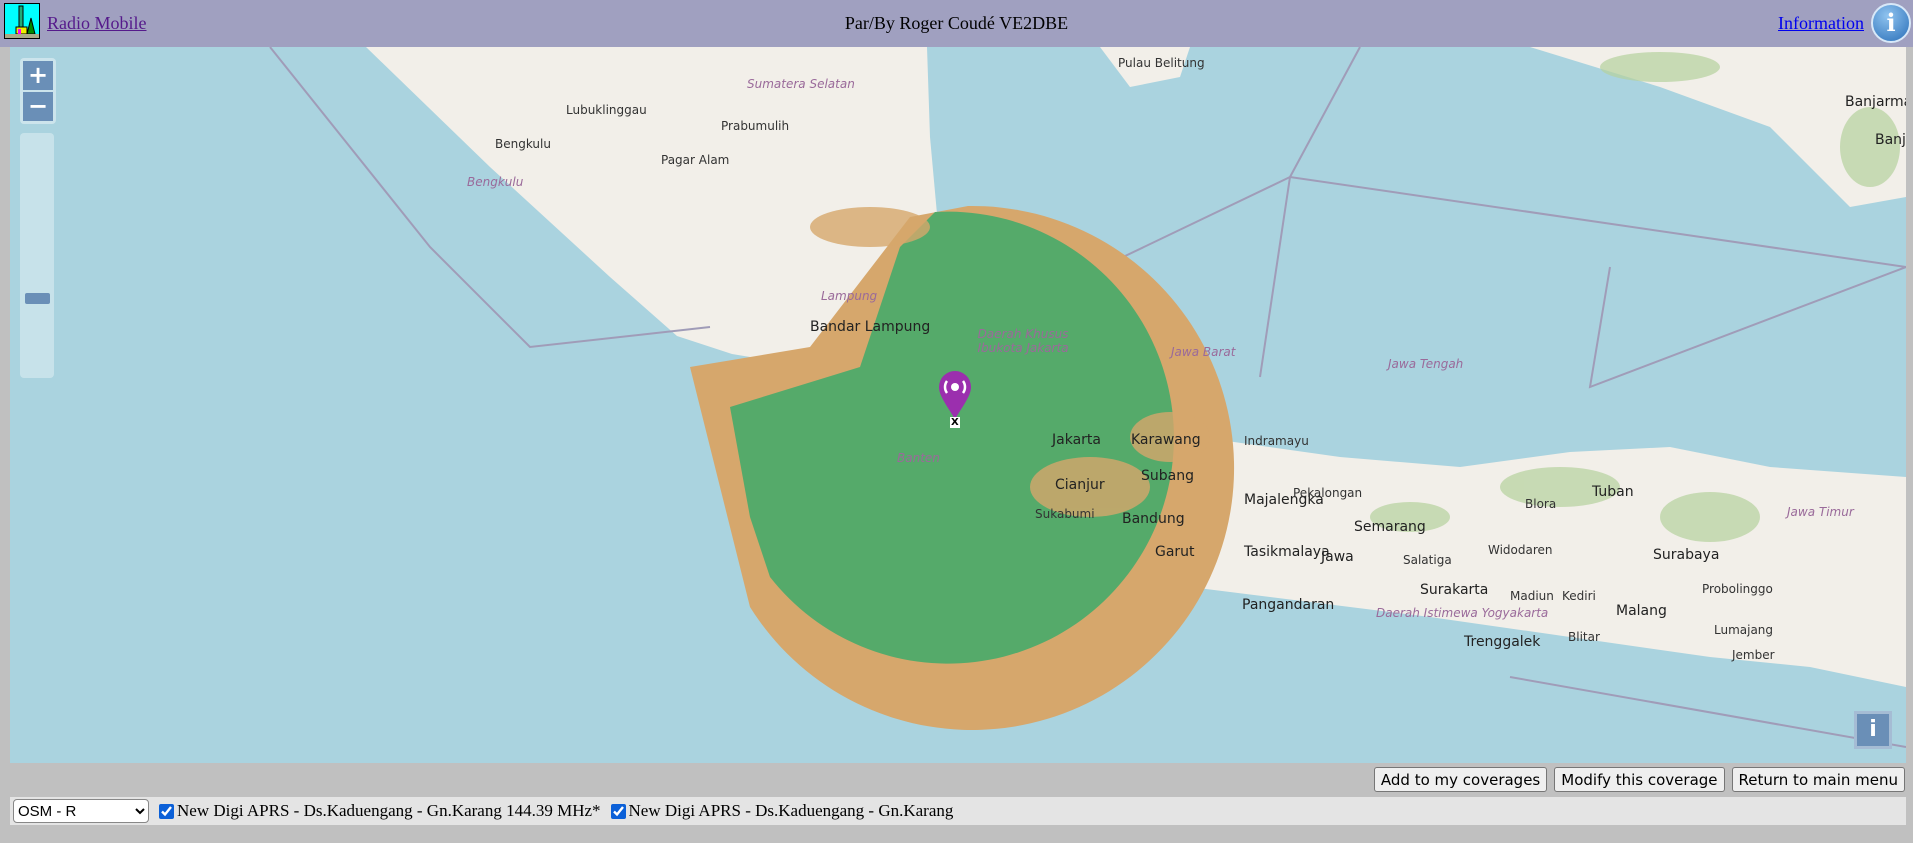 The width and height of the screenshot is (1913, 843). I want to click on map-label: Malang, so click(1641, 611).